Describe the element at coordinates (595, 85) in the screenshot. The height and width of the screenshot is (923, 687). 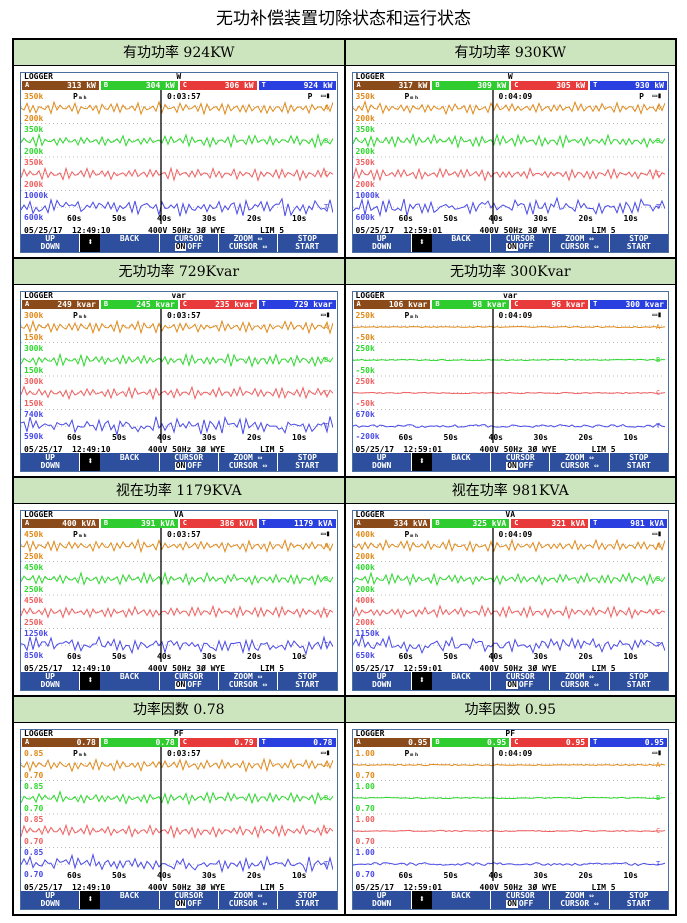
I see `phase-letter: T` at that location.